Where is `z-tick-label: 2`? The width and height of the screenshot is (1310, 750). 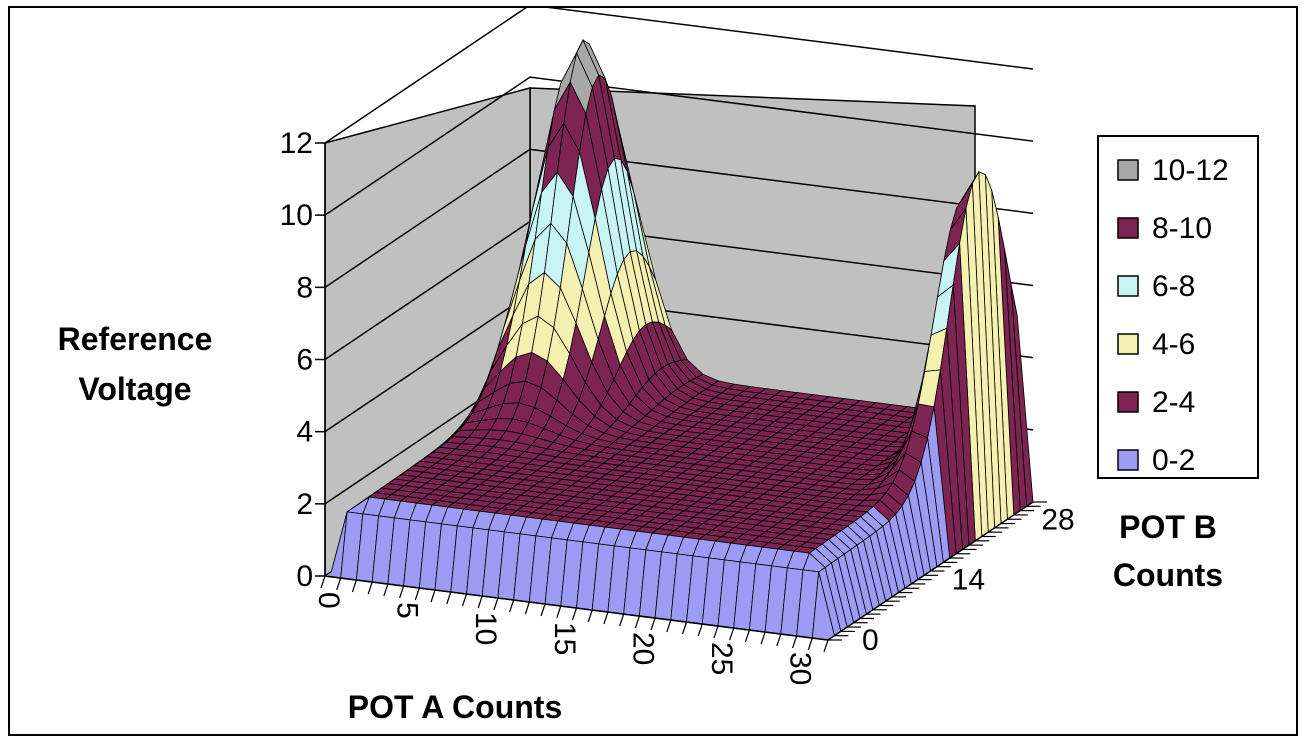
z-tick-label: 2 is located at coordinates (304, 504).